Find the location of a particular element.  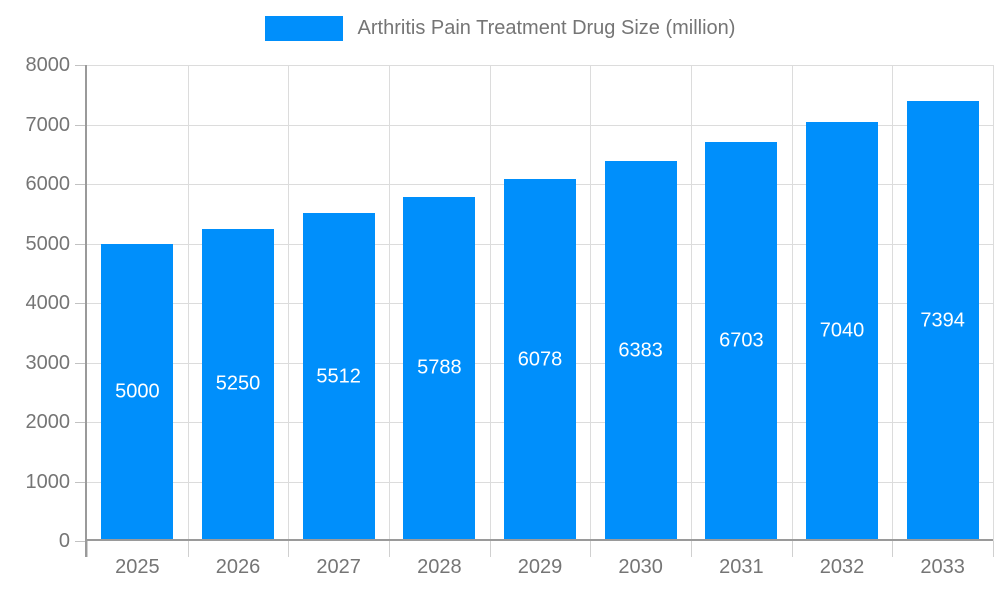

bar-value-label: 6703 is located at coordinates (741, 340).